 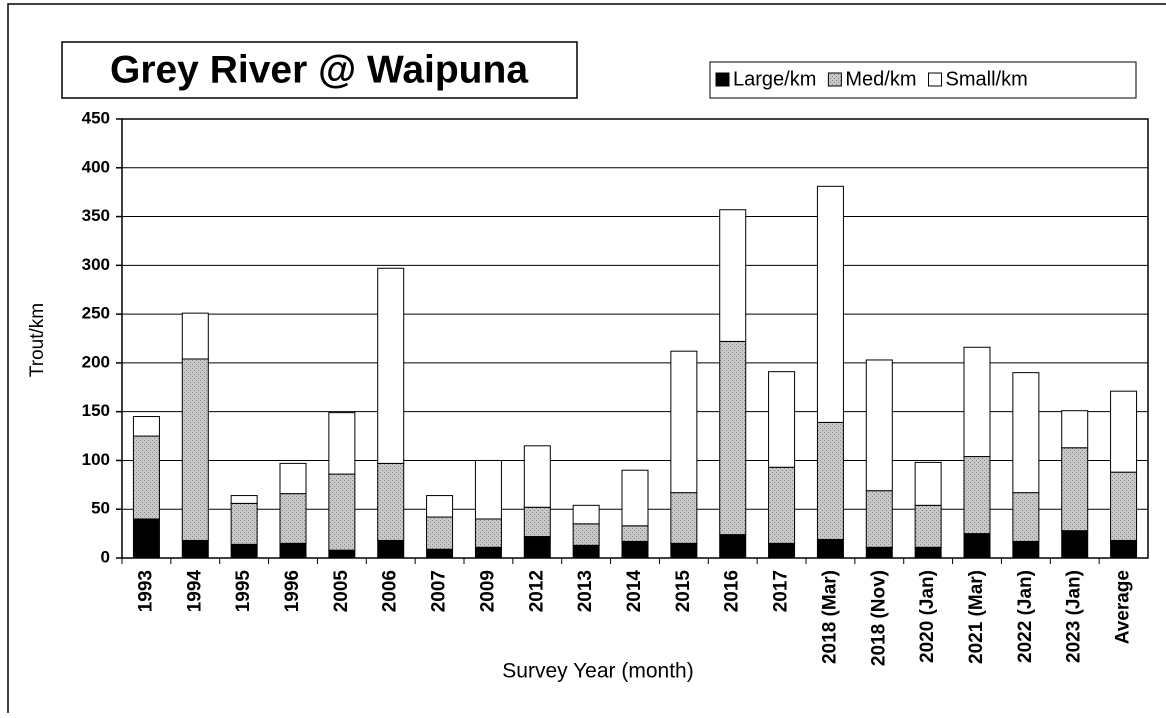 What do you see at coordinates (96, 410) in the screenshot?
I see `y-tick-label: 150` at bounding box center [96, 410].